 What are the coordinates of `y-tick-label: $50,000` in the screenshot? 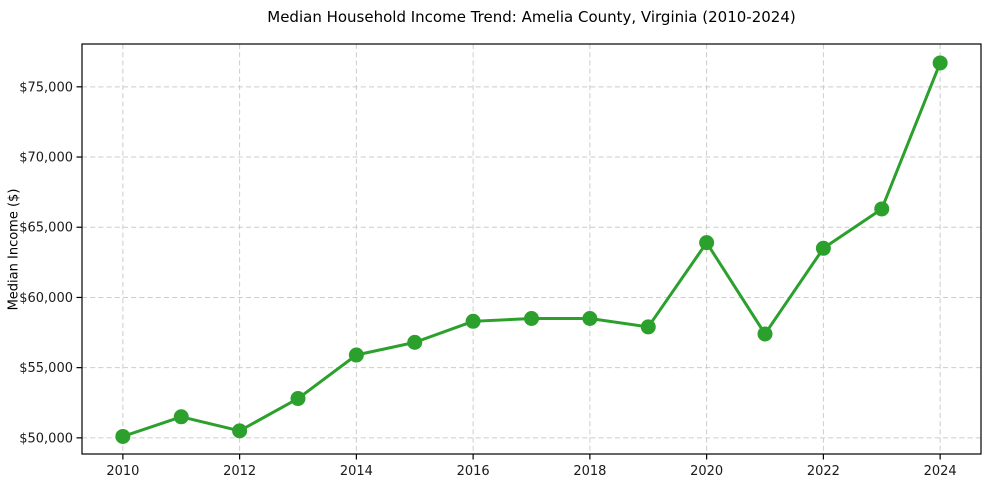 It's located at (46, 438).